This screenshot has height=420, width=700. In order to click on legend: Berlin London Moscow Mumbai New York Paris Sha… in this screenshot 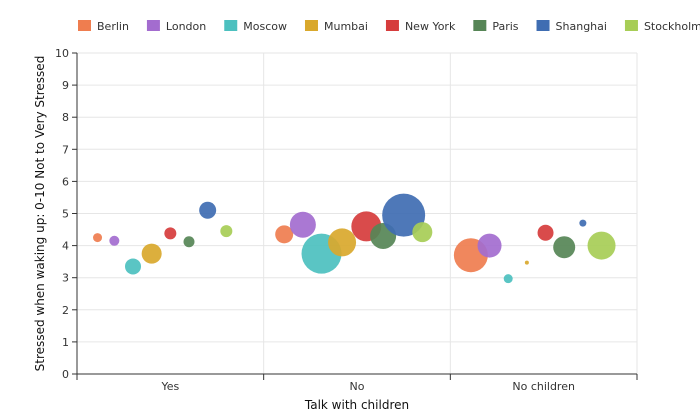, I will do `click(389, 26)`.